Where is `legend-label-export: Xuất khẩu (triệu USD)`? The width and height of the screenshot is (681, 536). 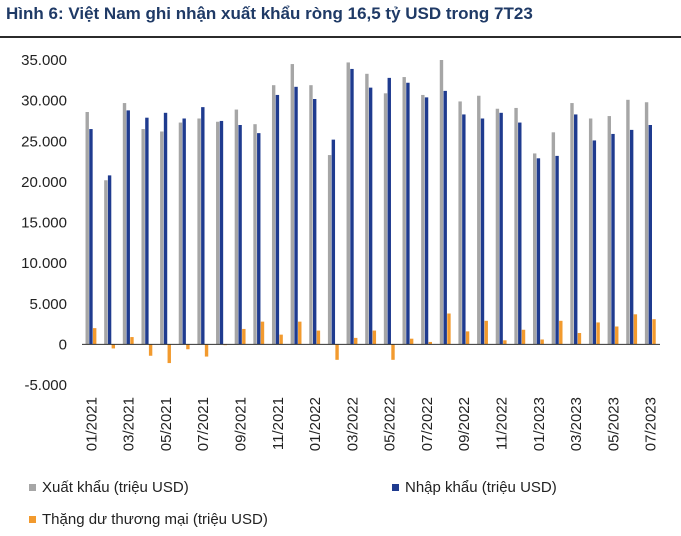 legend-label-export: Xuất khẩu (triệu USD) is located at coordinates (115, 487).